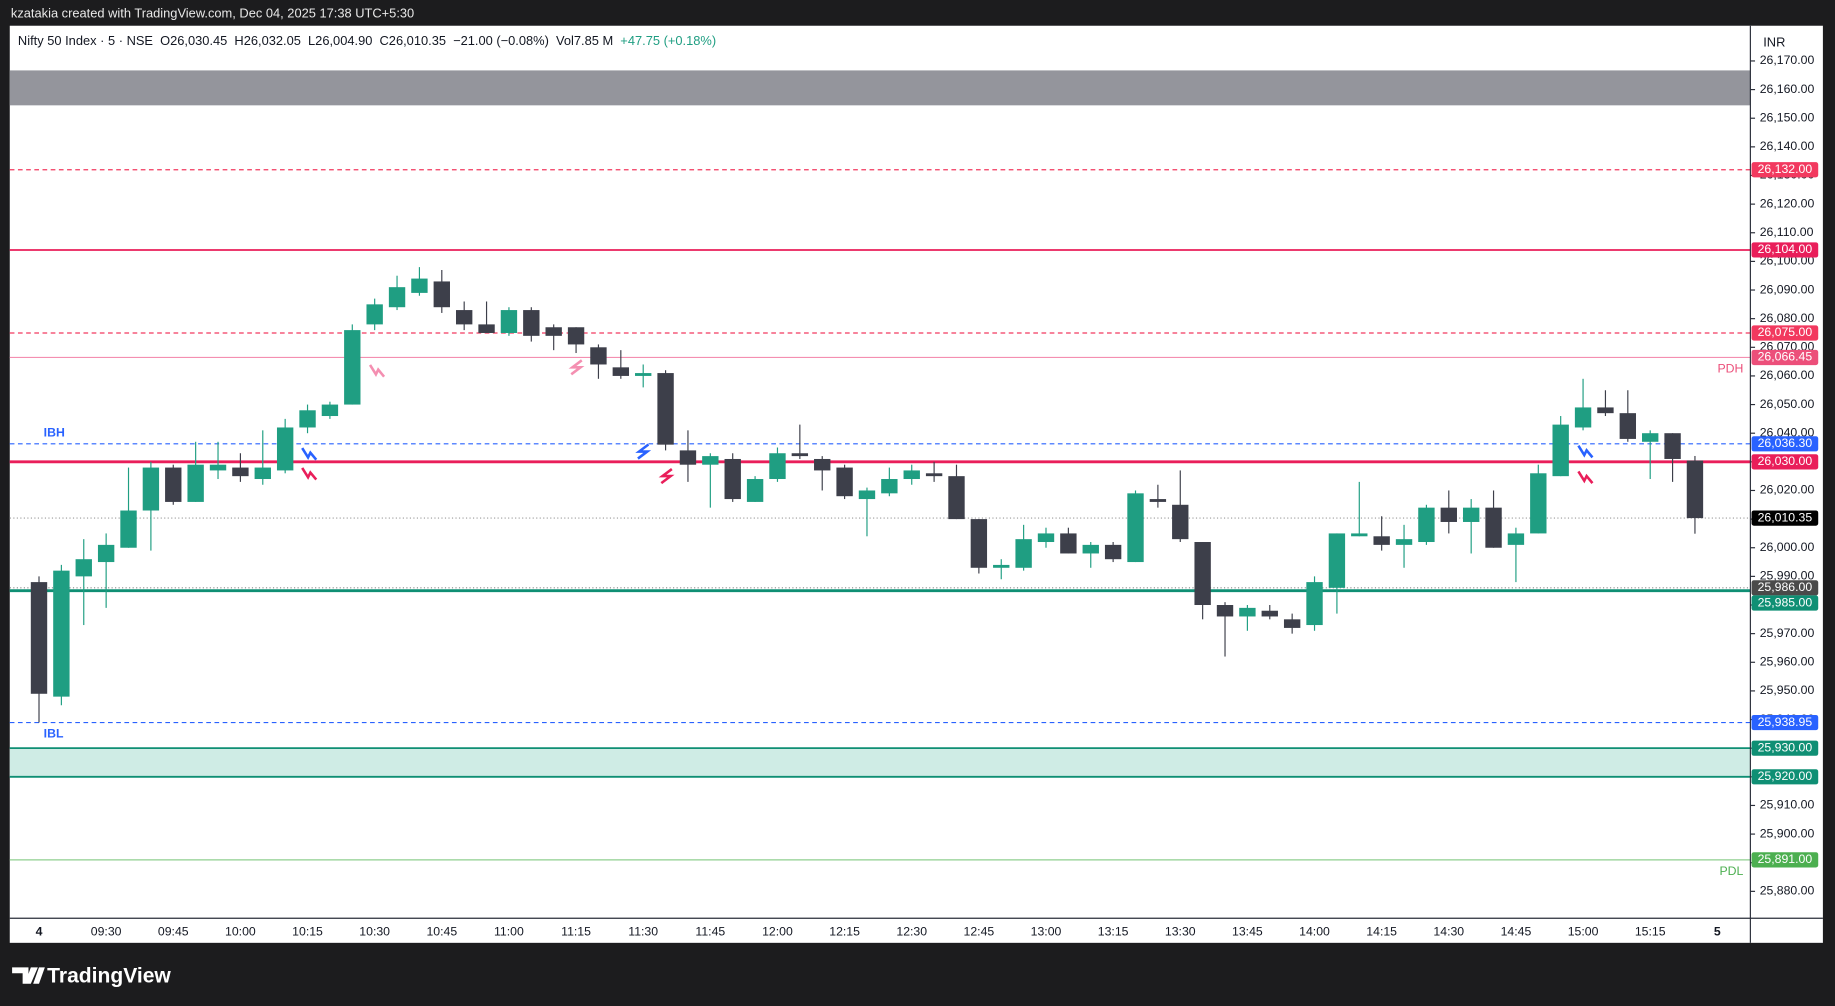 This screenshot has height=1006, width=1835. Describe the element at coordinates (1730, 368) in the screenshot. I see `level-tag: PDH` at that location.